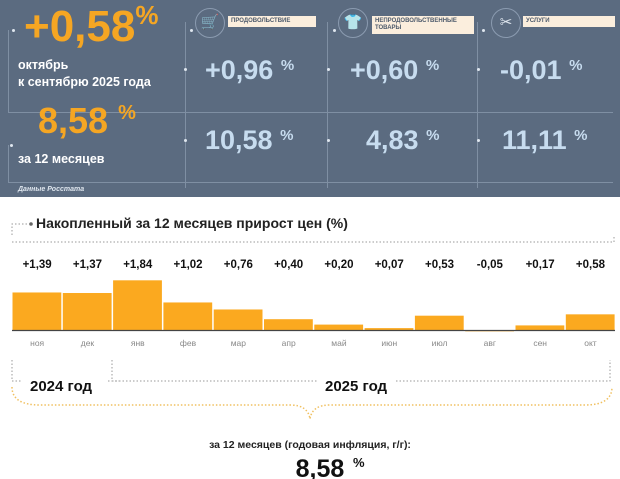  I want to click on category-label-services: УСЛУГИ, so click(569, 21).